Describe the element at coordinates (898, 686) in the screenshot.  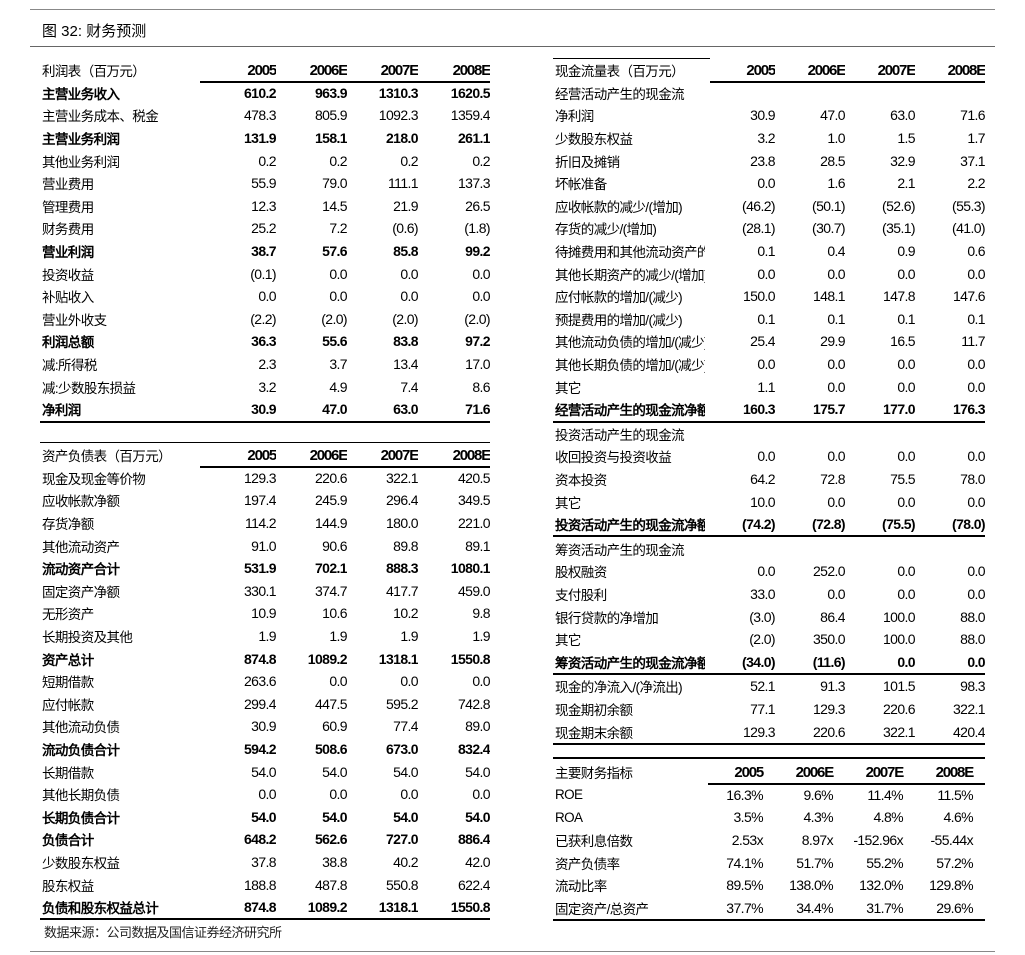
I see `cell-value: 101.5` at that location.